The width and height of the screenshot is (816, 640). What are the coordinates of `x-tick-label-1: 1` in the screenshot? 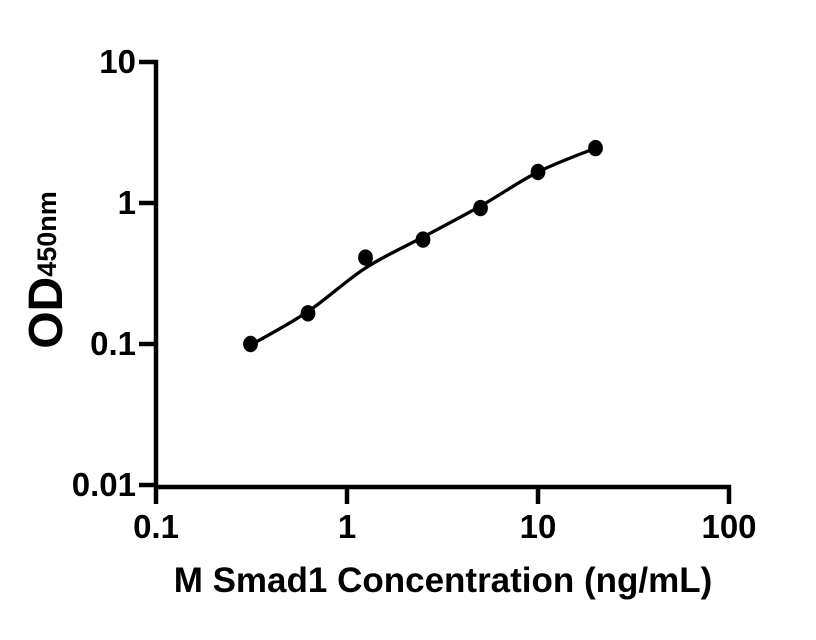 It's located at (347, 526).